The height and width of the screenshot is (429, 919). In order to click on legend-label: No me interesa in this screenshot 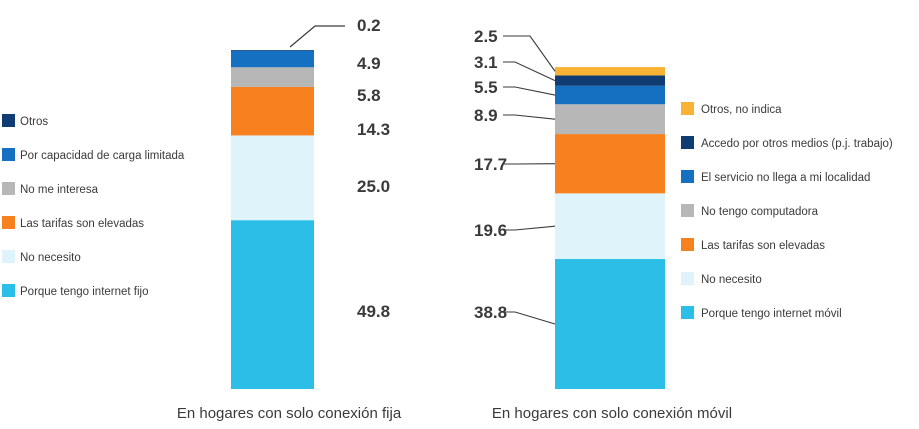, I will do `click(59, 190)`.